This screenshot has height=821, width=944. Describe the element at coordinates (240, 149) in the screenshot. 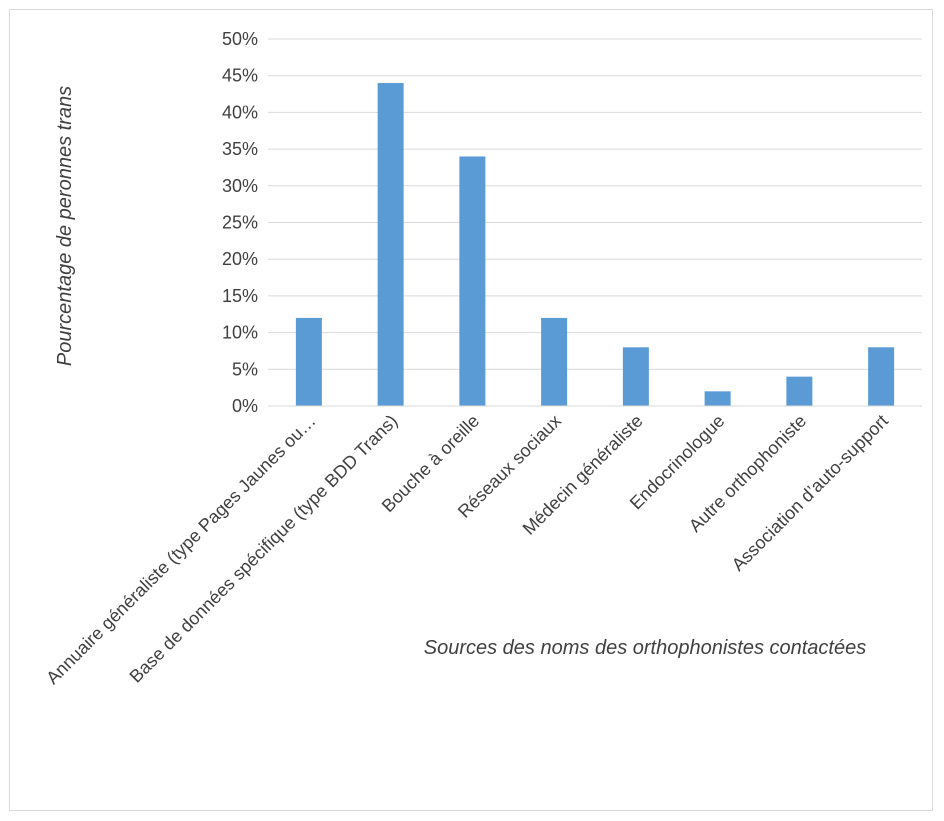

I see `y-tick-label: 35%` at that location.